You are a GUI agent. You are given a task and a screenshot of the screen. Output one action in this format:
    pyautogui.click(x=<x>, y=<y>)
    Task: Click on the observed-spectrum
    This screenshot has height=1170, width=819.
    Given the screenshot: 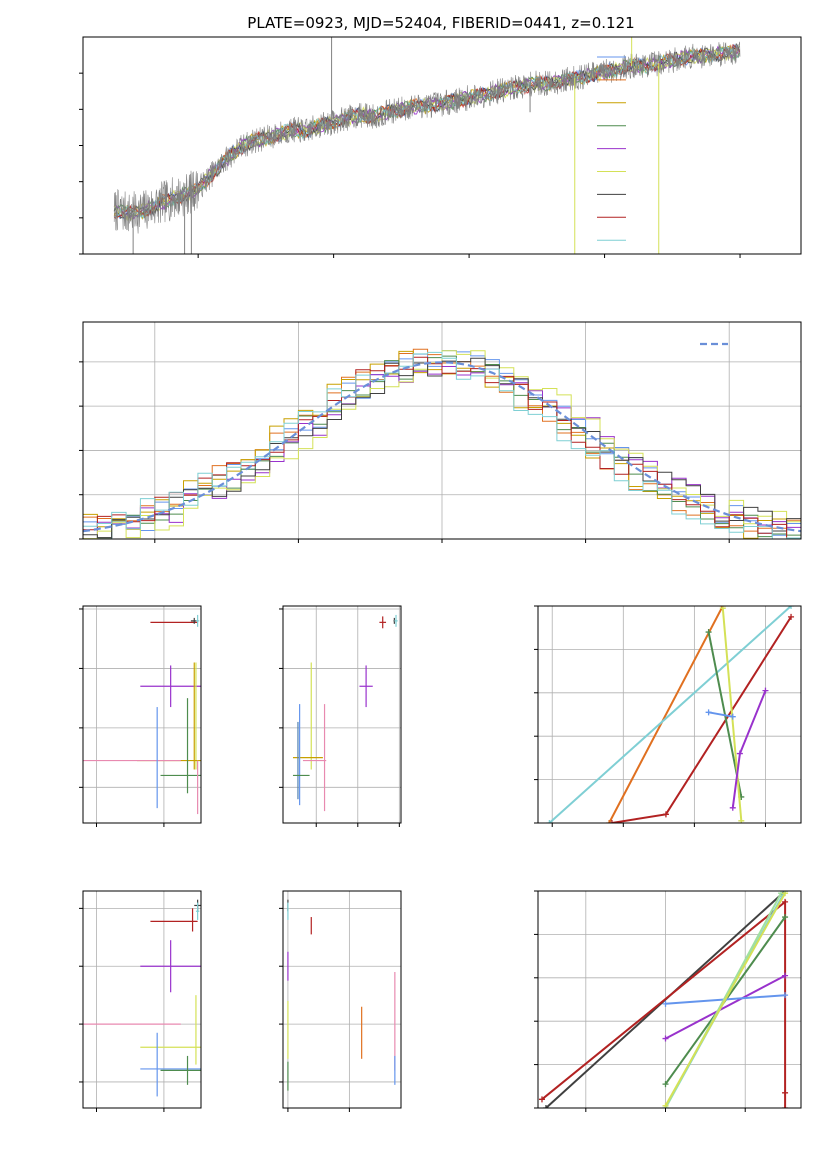 What is the action you would take?
    pyautogui.click(x=427, y=137)
    